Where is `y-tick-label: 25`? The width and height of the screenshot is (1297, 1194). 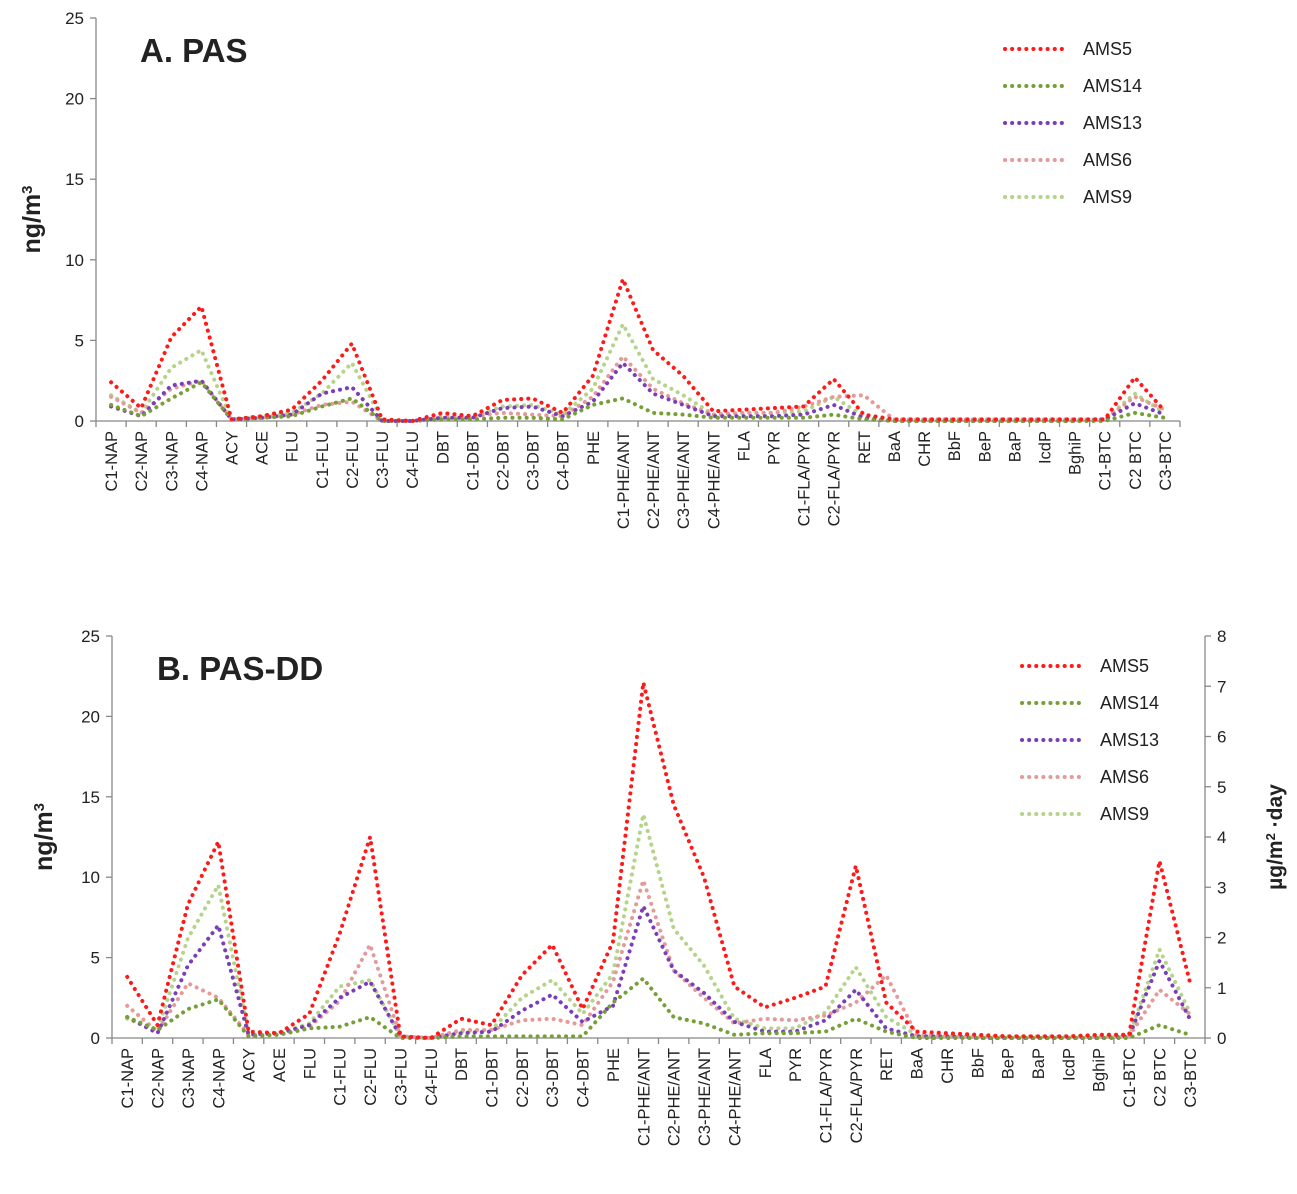 y-tick-label: 25 is located at coordinates (90, 636).